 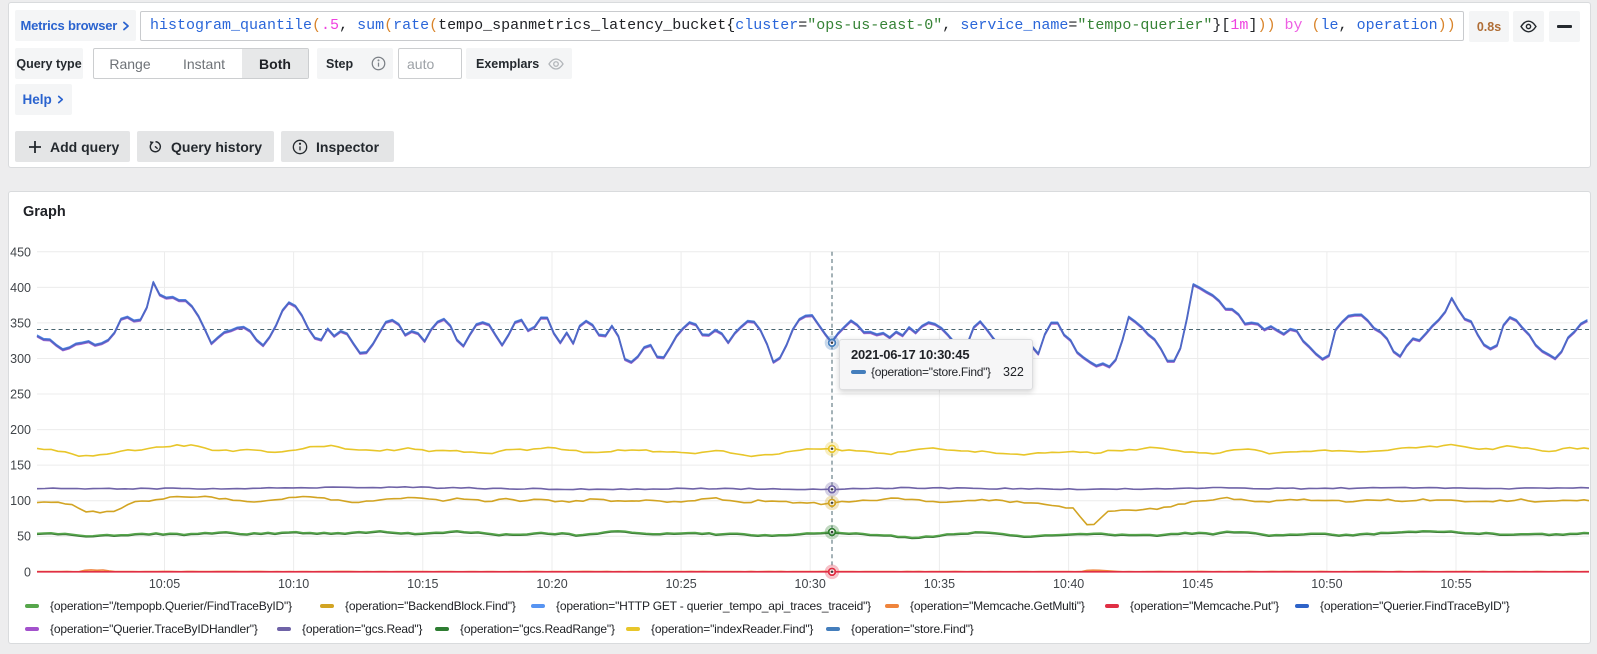 What do you see at coordinates (164, 584) in the screenshot?
I see `svg-text: 10:05` at bounding box center [164, 584].